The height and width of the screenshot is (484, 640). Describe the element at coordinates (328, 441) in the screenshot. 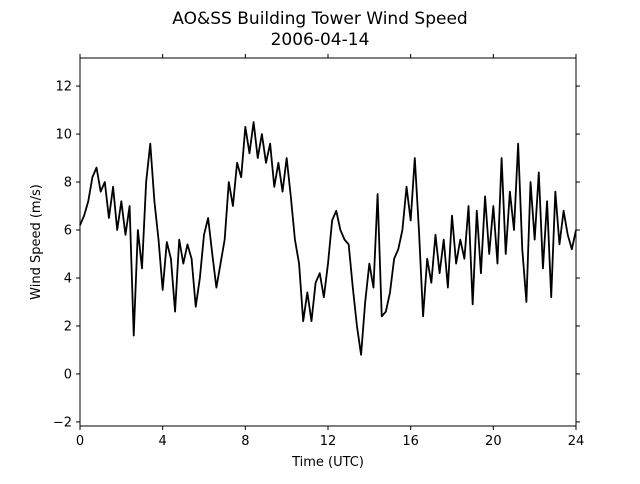

I see `x-tick-label: 12` at that location.